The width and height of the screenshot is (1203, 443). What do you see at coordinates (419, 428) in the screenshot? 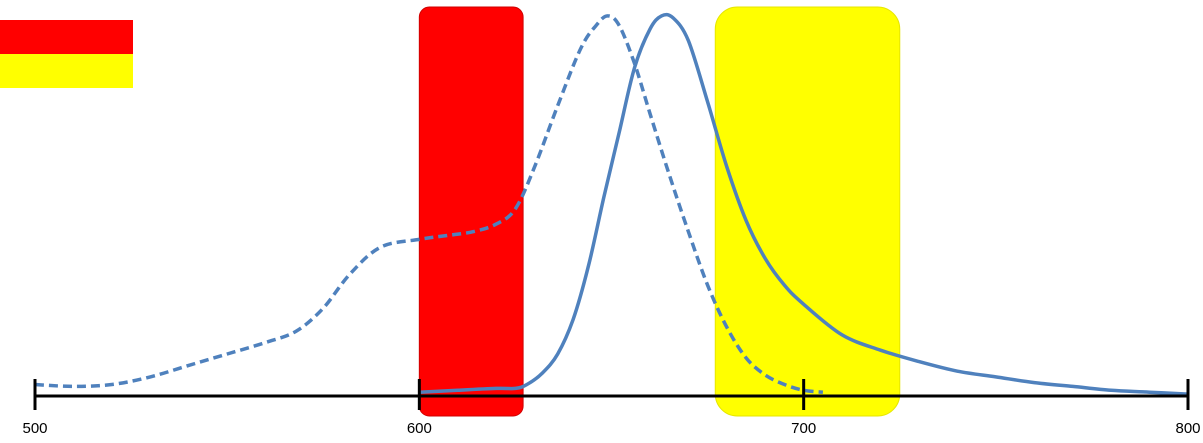
I see `x-tick-label: 600` at bounding box center [419, 428].